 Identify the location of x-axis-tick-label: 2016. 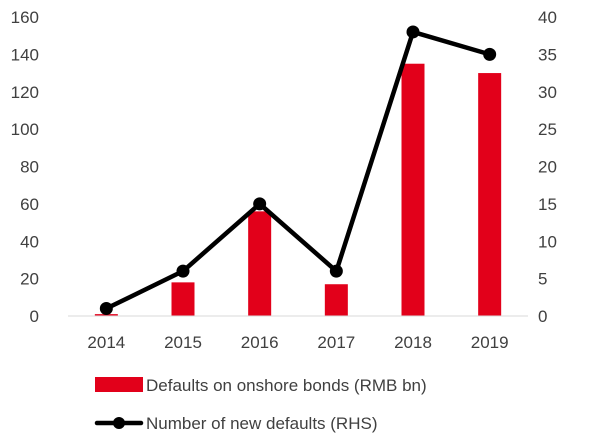
(260, 342).